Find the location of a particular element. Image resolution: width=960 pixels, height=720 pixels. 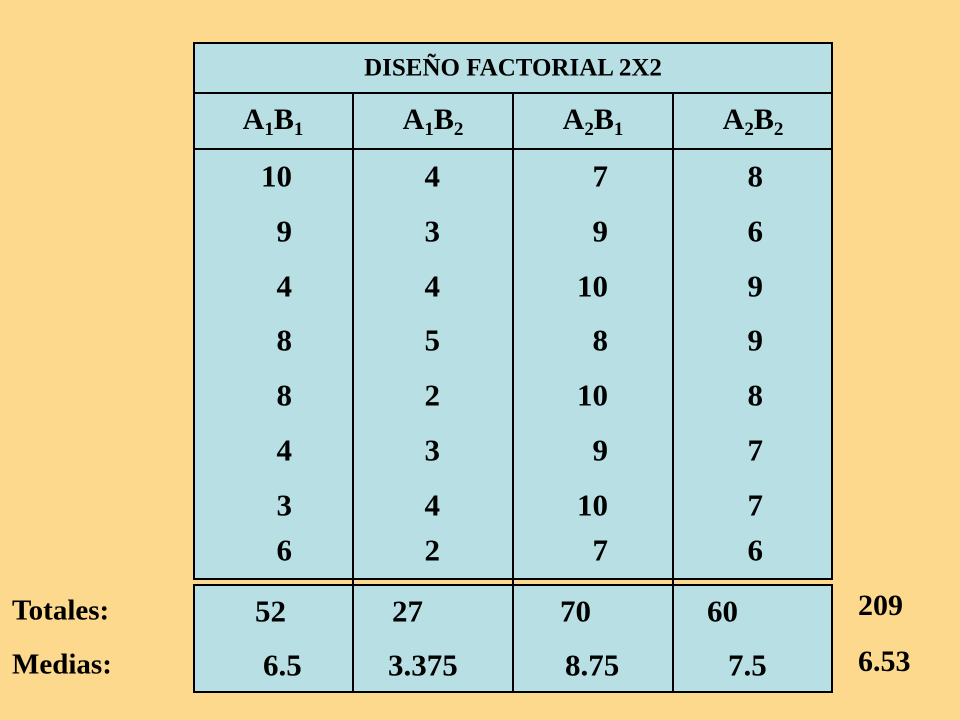

column-total: 70 is located at coordinates (575, 611).